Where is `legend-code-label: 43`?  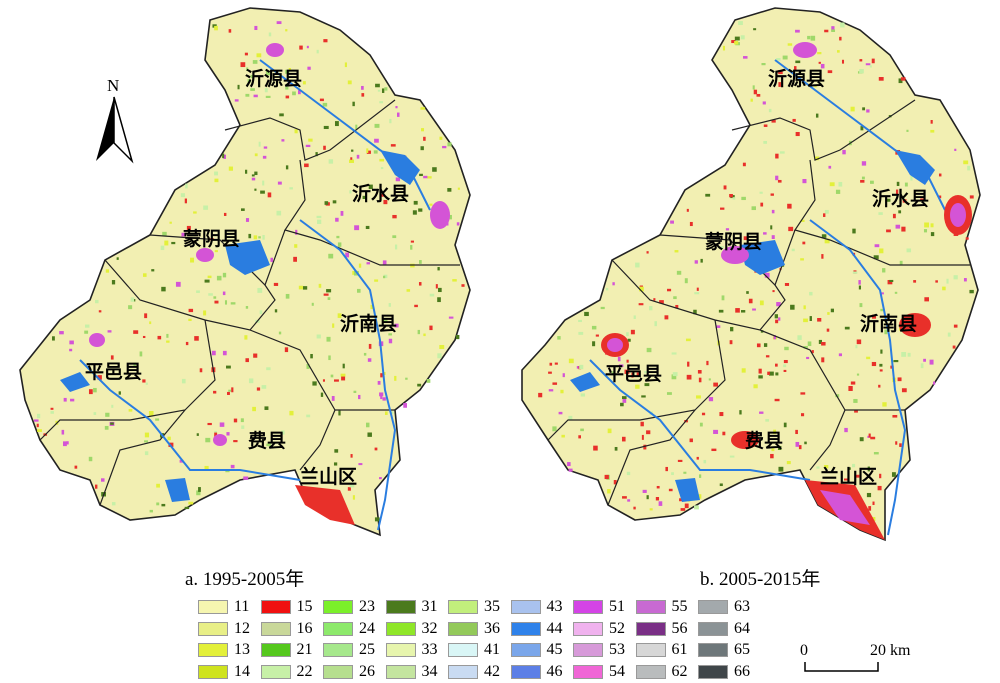 legend-code-label: 43 is located at coordinates (554, 606).